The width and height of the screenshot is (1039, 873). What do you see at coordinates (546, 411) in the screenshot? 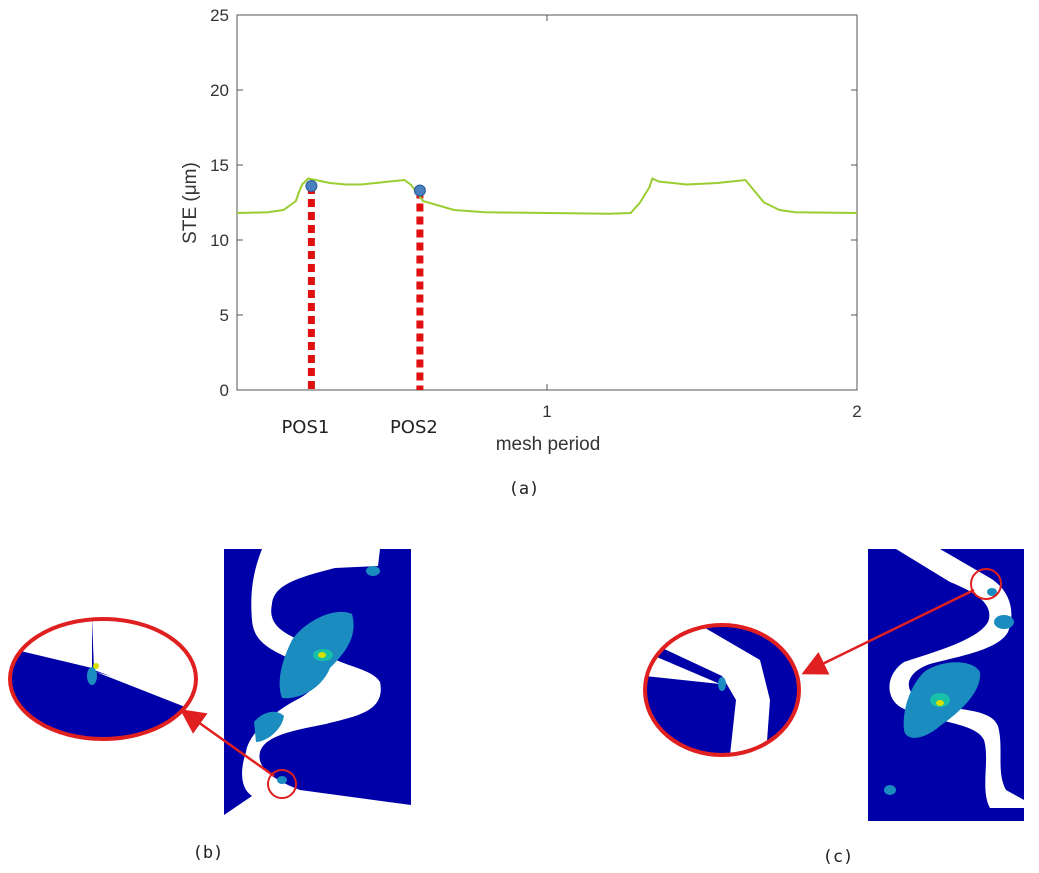
I see `x-tick-label: 1` at bounding box center [546, 411].